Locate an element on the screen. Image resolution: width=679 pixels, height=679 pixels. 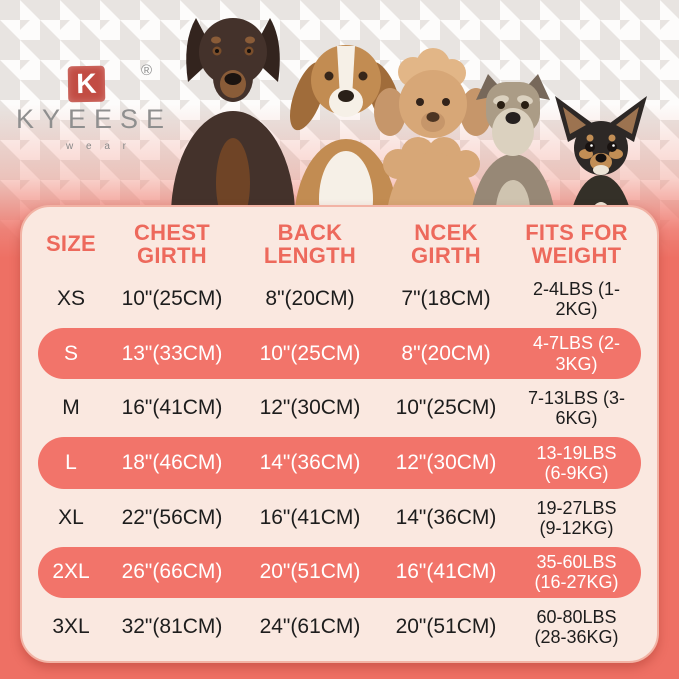
cell-weight: 7-13LBS (3-6KG) is located at coordinates (576, 408).